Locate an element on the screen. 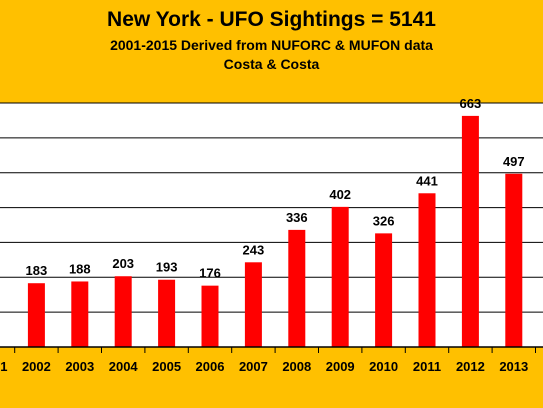 Image resolution: width=543 pixels, height=408 pixels. data-label-2011: 441 is located at coordinates (427, 180).